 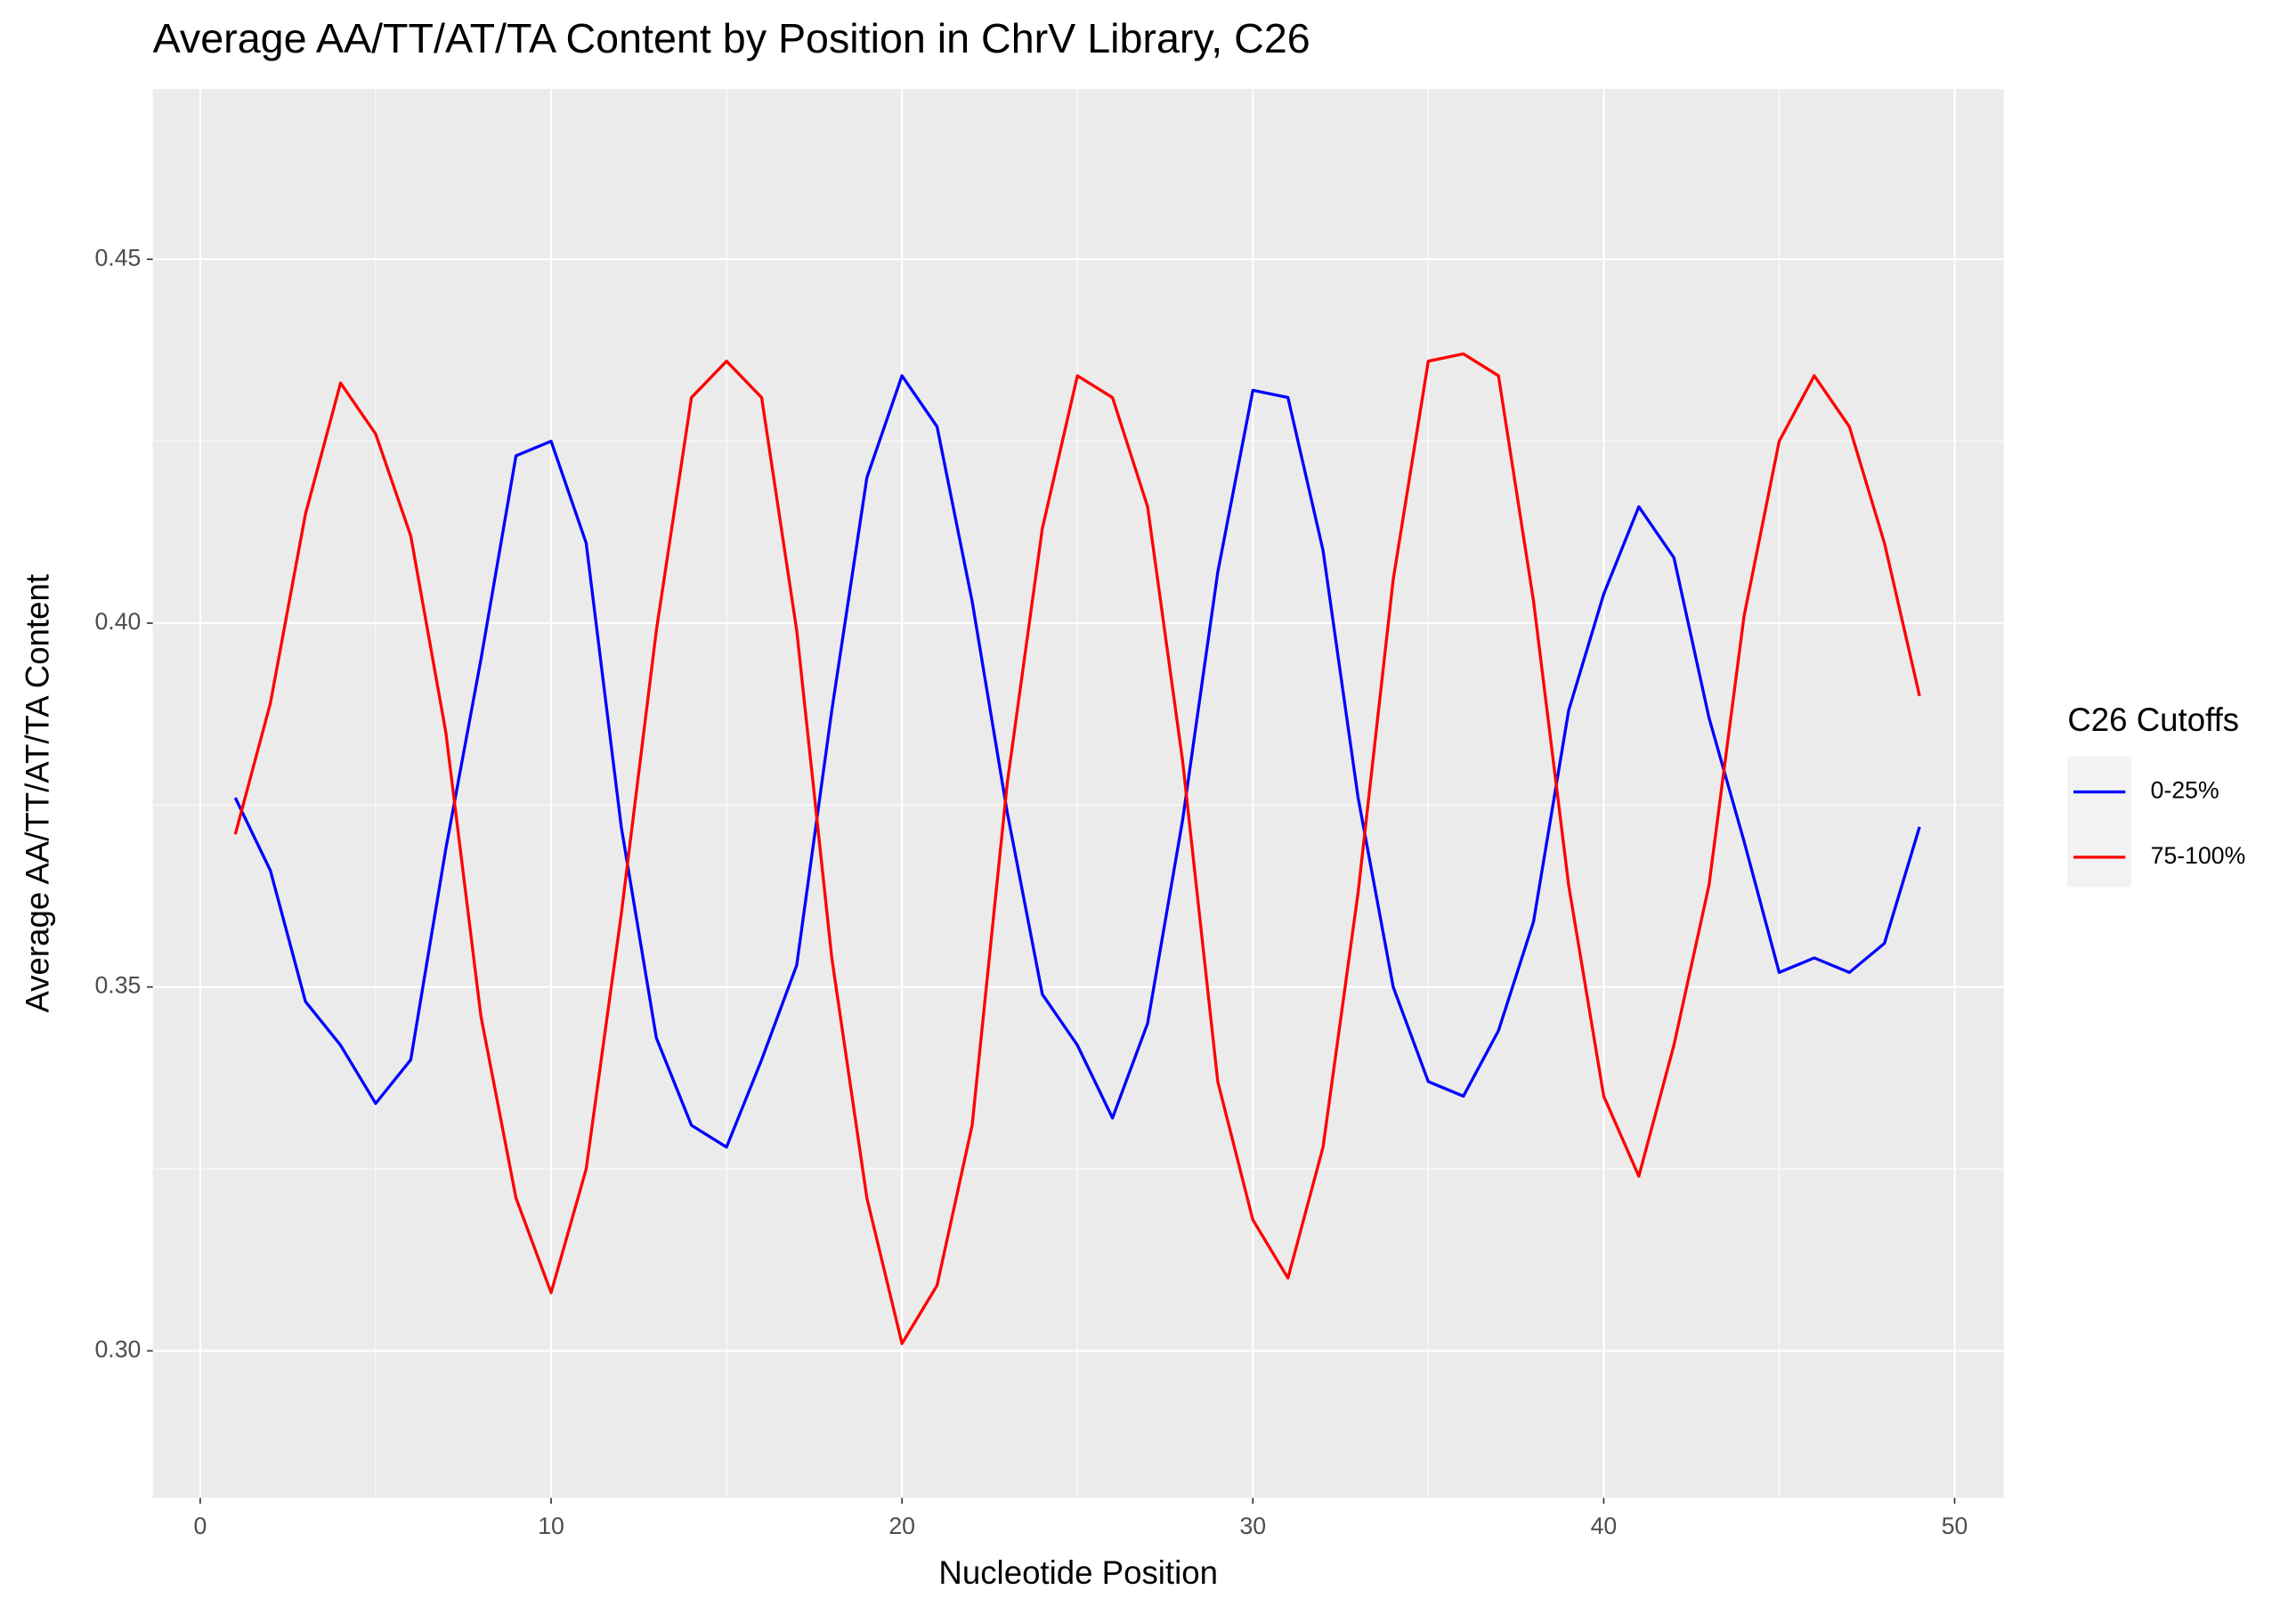 What do you see at coordinates (200, 1526) in the screenshot?
I see `x-tick-label: 0` at bounding box center [200, 1526].